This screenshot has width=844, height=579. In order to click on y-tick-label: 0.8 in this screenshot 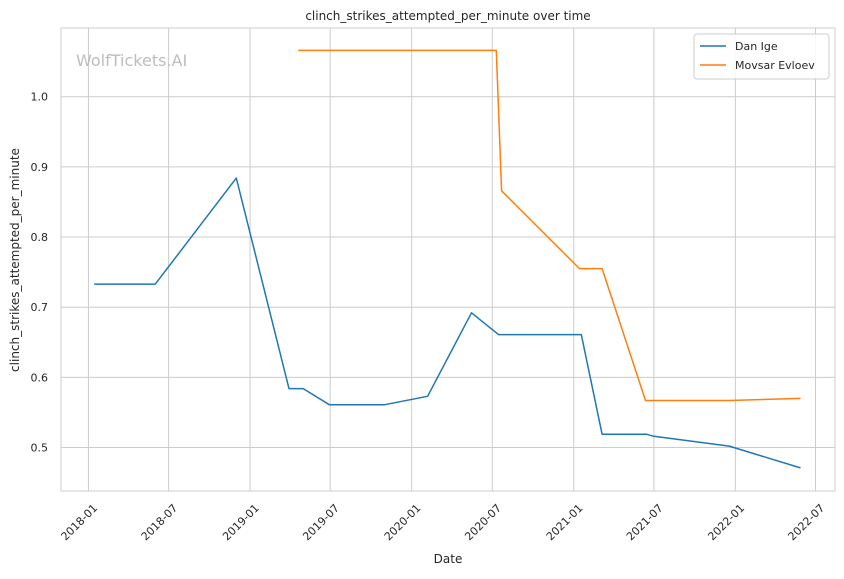, I will do `click(40, 237)`.